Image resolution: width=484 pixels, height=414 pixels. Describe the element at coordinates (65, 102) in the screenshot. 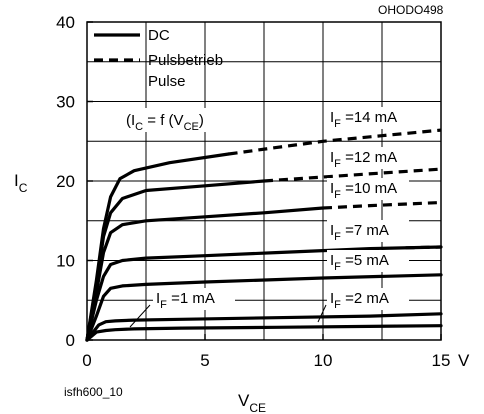

I see `y-tick-label: 30` at that location.